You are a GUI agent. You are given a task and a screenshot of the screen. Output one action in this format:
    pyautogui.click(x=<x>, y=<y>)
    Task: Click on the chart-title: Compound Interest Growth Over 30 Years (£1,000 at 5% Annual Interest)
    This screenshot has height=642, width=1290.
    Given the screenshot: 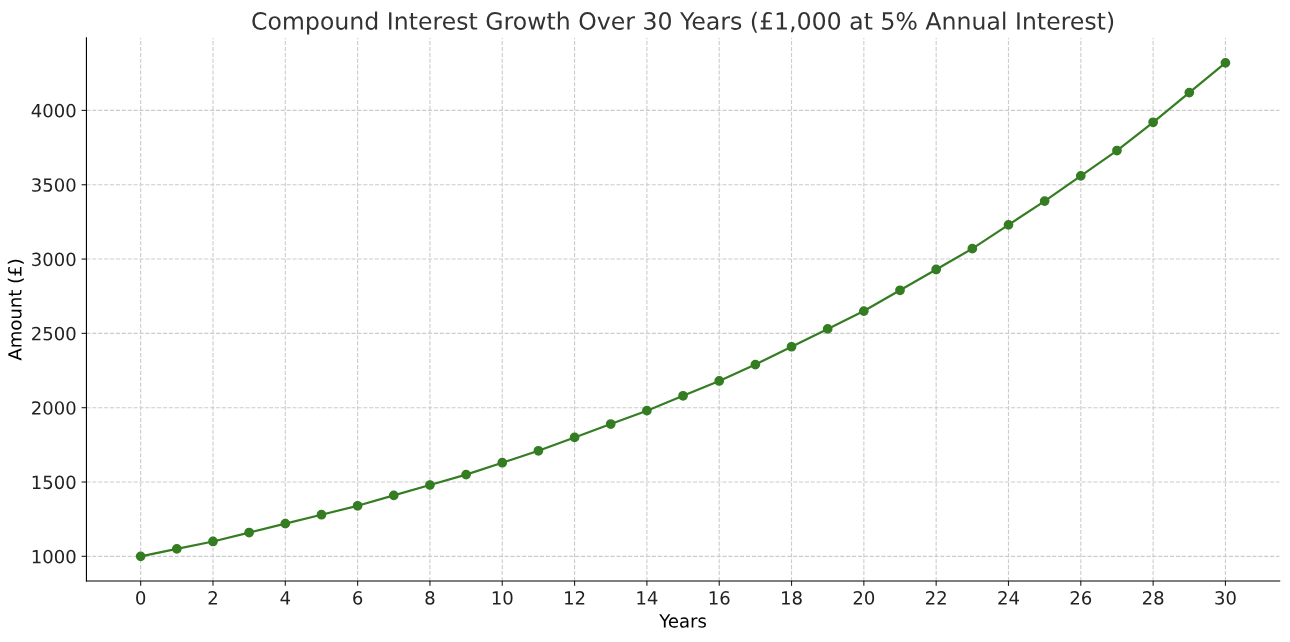 What is the action you would take?
    pyautogui.click(x=683, y=23)
    